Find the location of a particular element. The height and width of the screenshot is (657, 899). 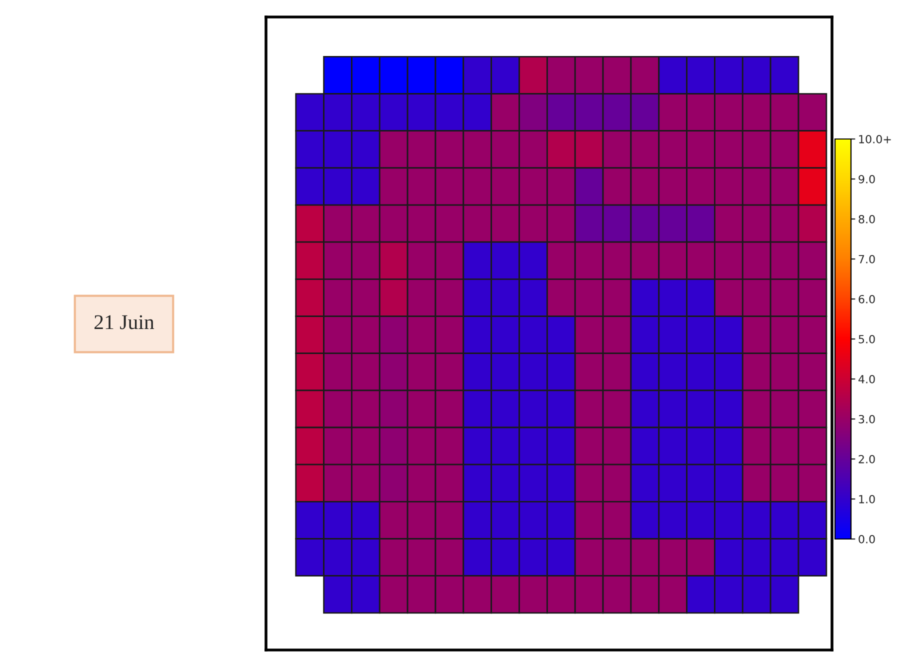

color-bar-label: 8.0 is located at coordinates (866, 219).